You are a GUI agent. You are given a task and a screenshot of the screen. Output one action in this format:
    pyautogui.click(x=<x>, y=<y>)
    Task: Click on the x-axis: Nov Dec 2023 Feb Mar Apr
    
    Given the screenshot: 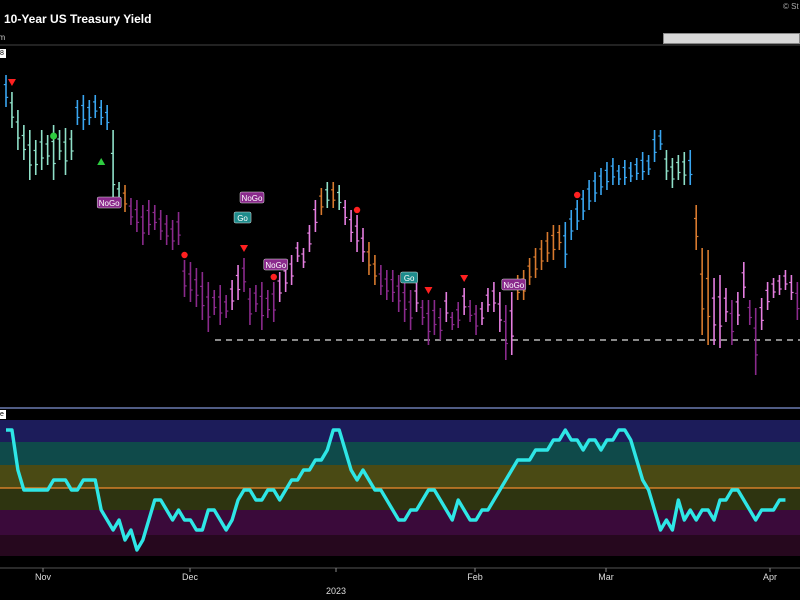 What is the action you would take?
    pyautogui.click(x=406, y=582)
    